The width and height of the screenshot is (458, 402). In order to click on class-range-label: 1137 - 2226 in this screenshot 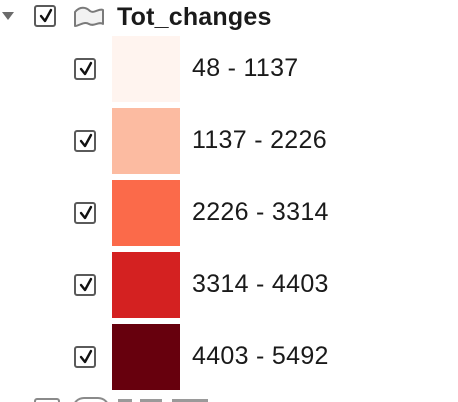, I will do `click(259, 140)`.